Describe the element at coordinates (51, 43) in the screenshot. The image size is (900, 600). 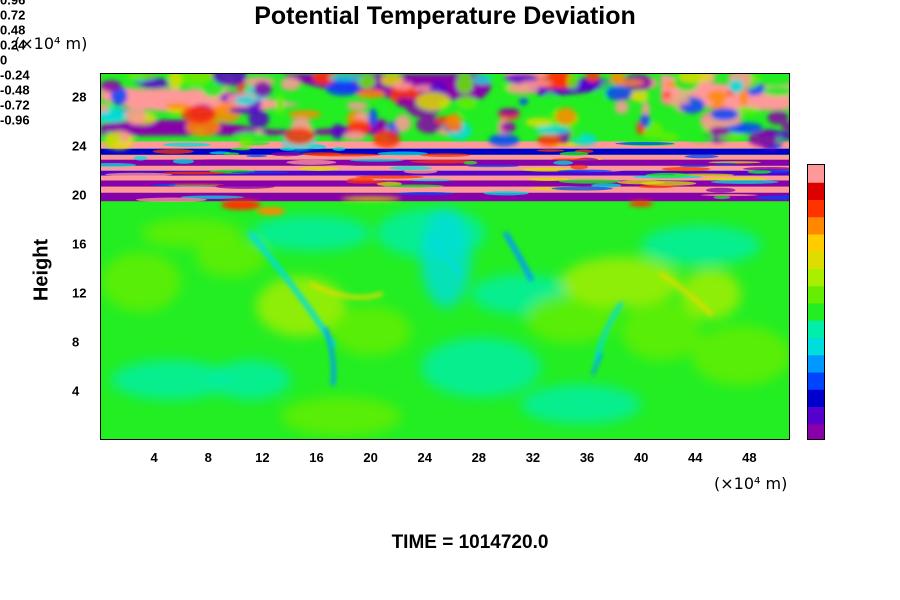
I see `y-axis-unit: (×10⁴ m)` at that location.